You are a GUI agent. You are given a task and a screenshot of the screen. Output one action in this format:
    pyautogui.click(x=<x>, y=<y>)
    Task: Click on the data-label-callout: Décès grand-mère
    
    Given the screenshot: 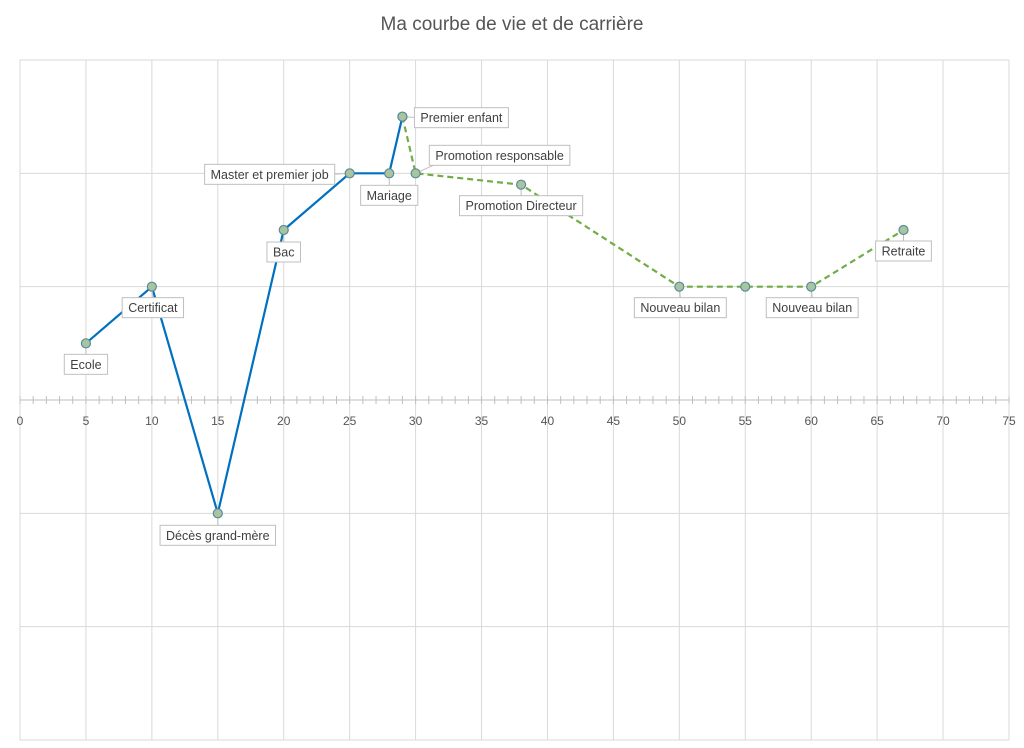 What is the action you would take?
    pyautogui.click(x=218, y=529)
    